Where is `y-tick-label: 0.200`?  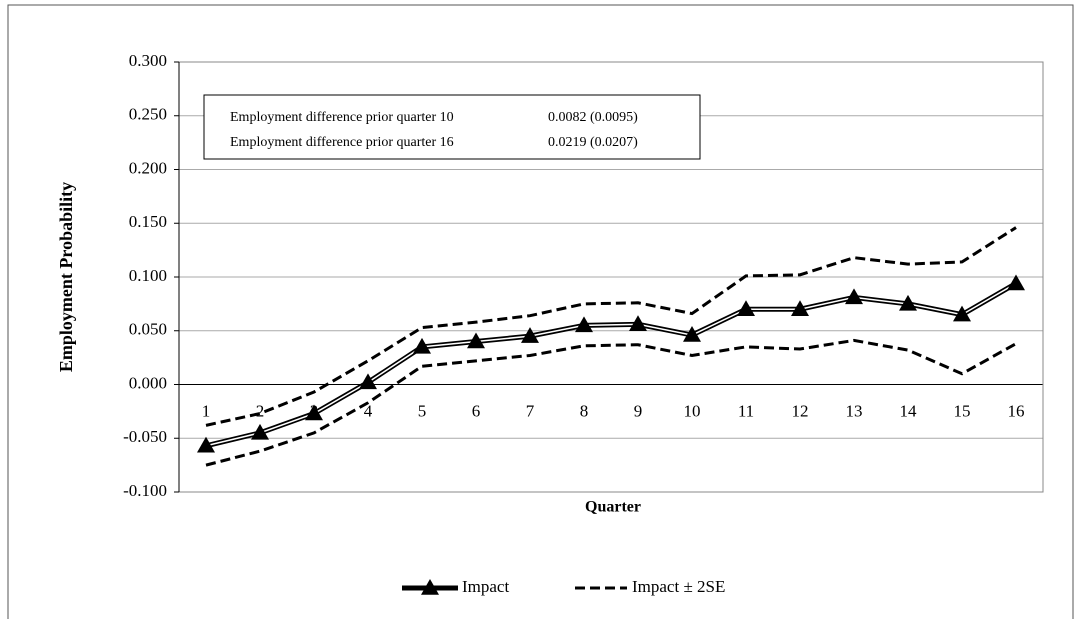
y-tick-label: 0.200 is located at coordinates (148, 167).